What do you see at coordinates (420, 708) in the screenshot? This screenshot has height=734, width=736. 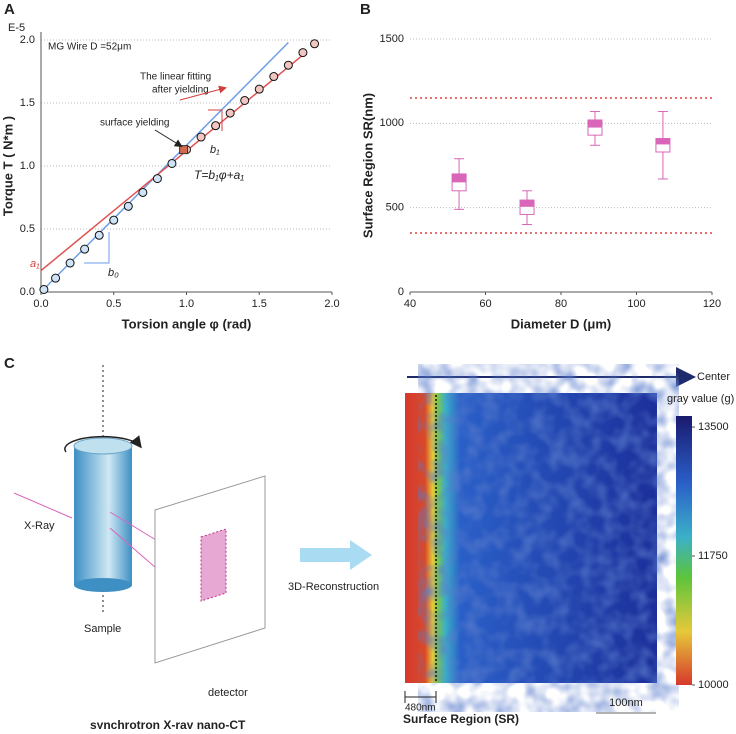 I see `label: 480nm` at bounding box center [420, 708].